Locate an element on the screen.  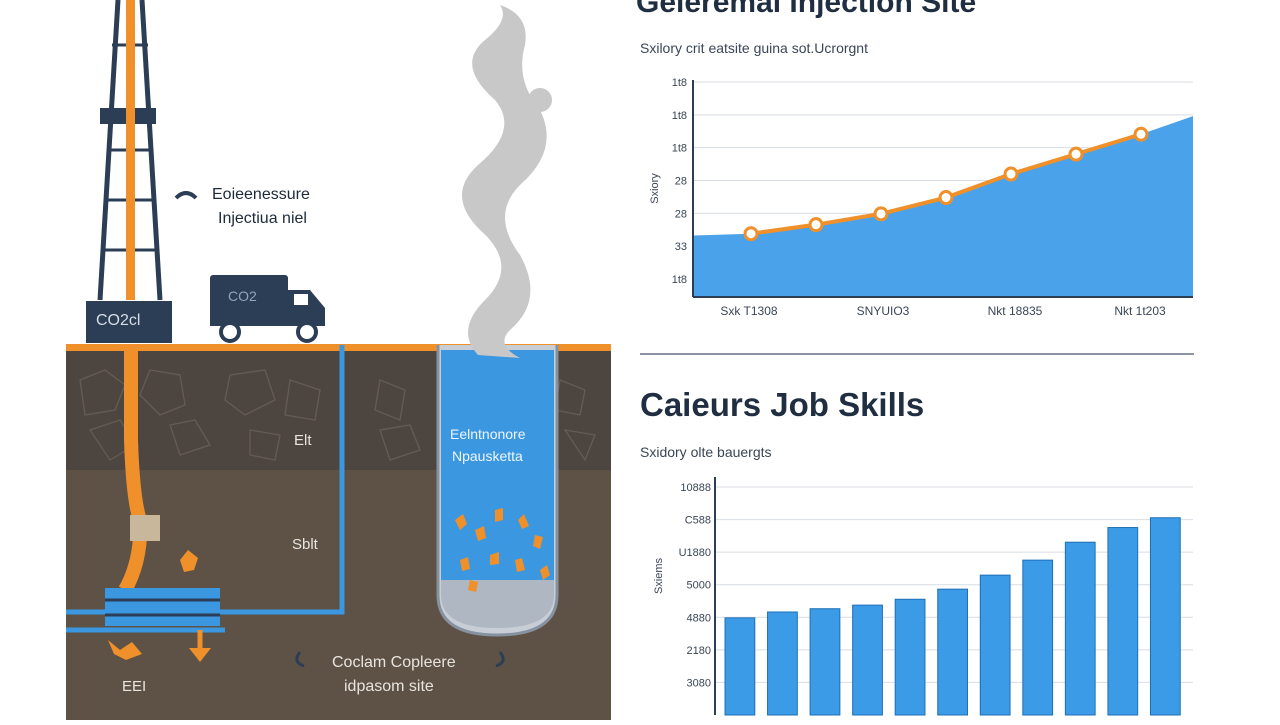
chart1-subtitle: Sxilory crit eatsite guina sot.Ucrorgnt is located at coordinates (754, 48).